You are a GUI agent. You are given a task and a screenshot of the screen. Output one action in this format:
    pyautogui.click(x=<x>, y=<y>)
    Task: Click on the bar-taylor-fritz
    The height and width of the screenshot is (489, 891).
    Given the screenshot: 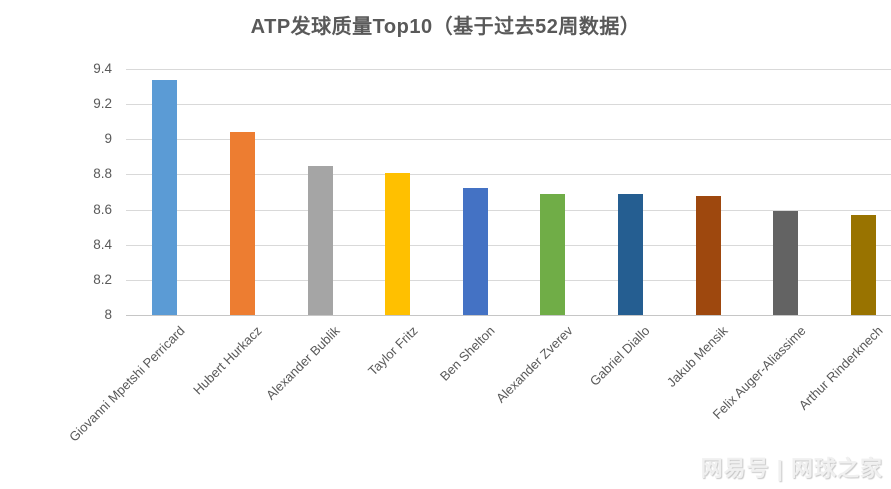 What is the action you would take?
    pyautogui.click(x=398, y=243)
    